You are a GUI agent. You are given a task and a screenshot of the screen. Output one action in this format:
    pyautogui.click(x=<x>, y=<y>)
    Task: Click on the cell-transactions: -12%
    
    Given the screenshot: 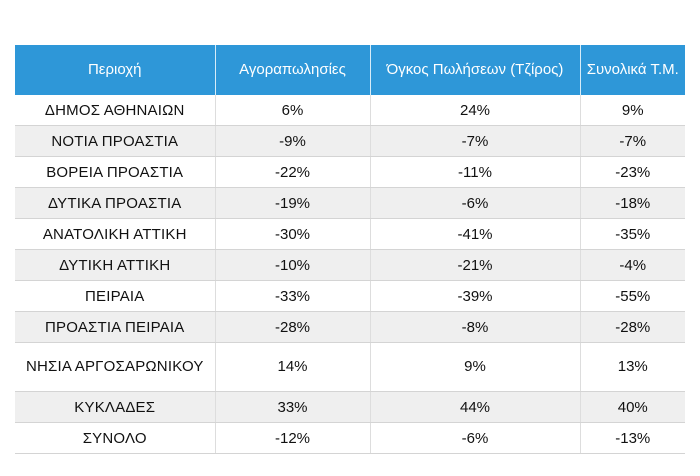 What is the action you would take?
    pyautogui.click(x=293, y=438)
    